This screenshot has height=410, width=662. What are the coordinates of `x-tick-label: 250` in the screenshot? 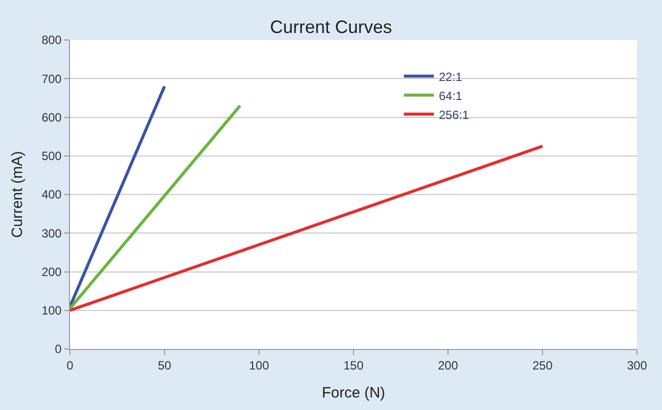 It's located at (542, 365).